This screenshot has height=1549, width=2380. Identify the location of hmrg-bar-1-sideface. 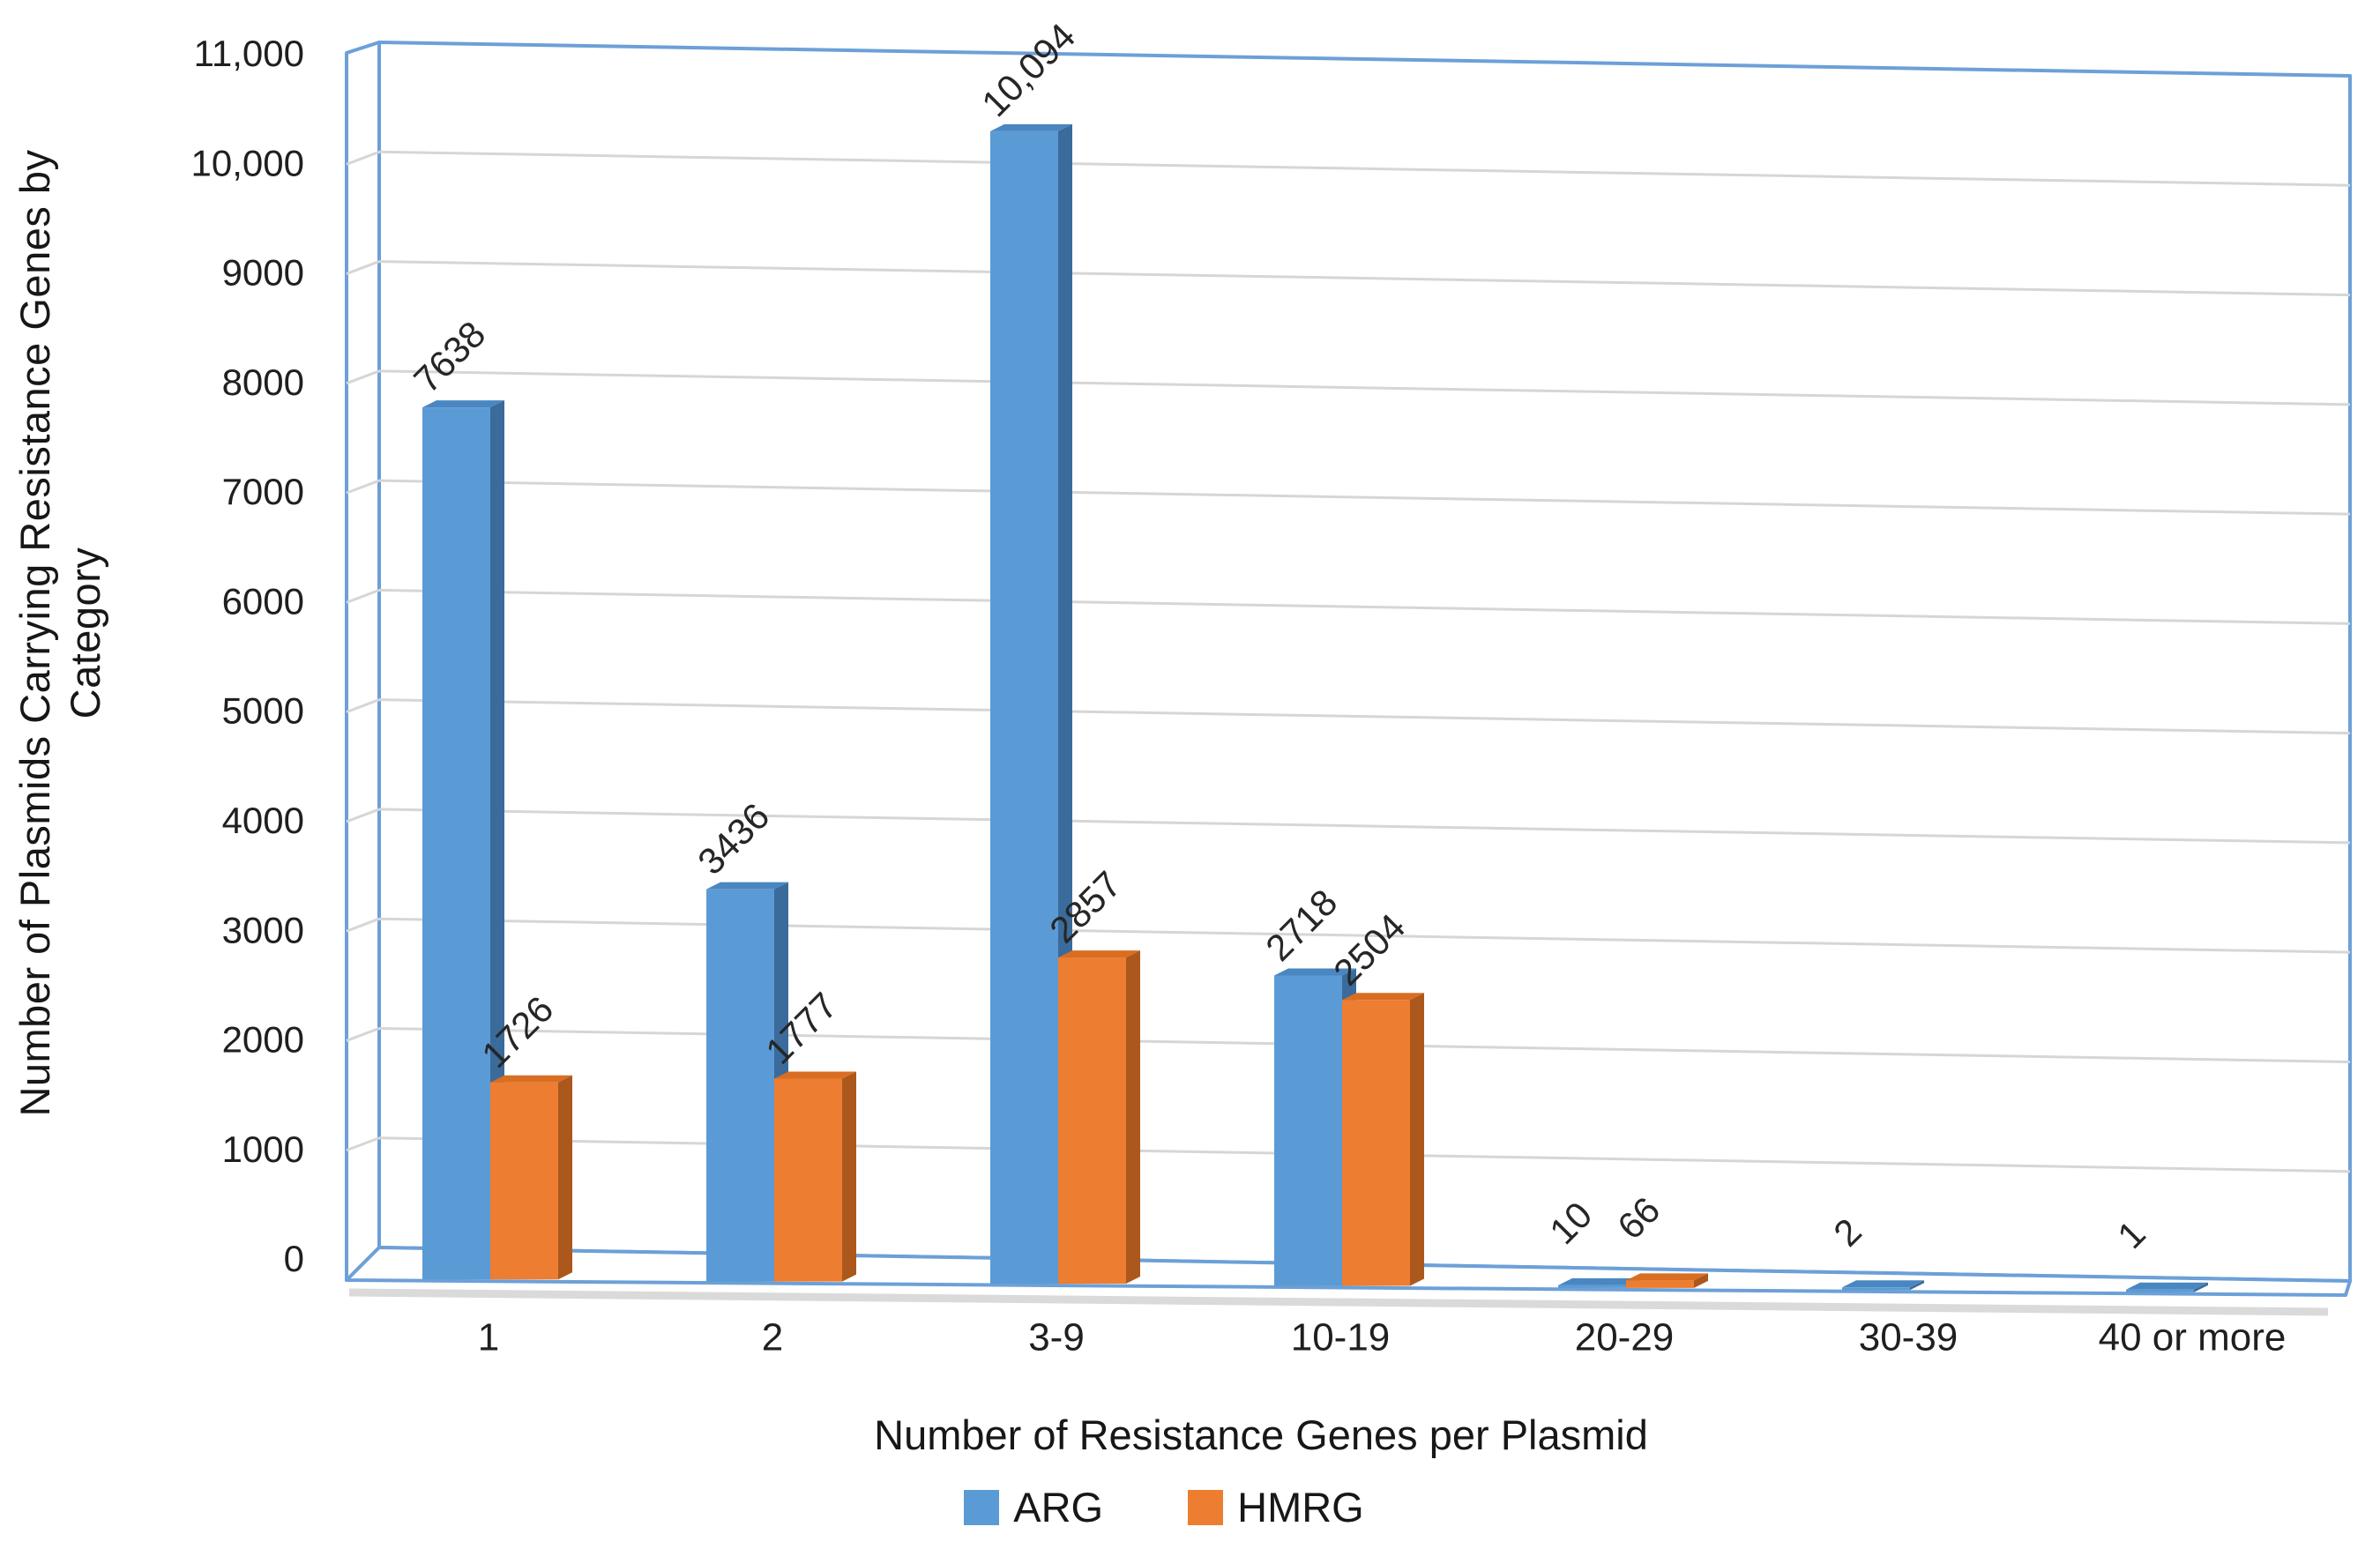
(565, 1177).